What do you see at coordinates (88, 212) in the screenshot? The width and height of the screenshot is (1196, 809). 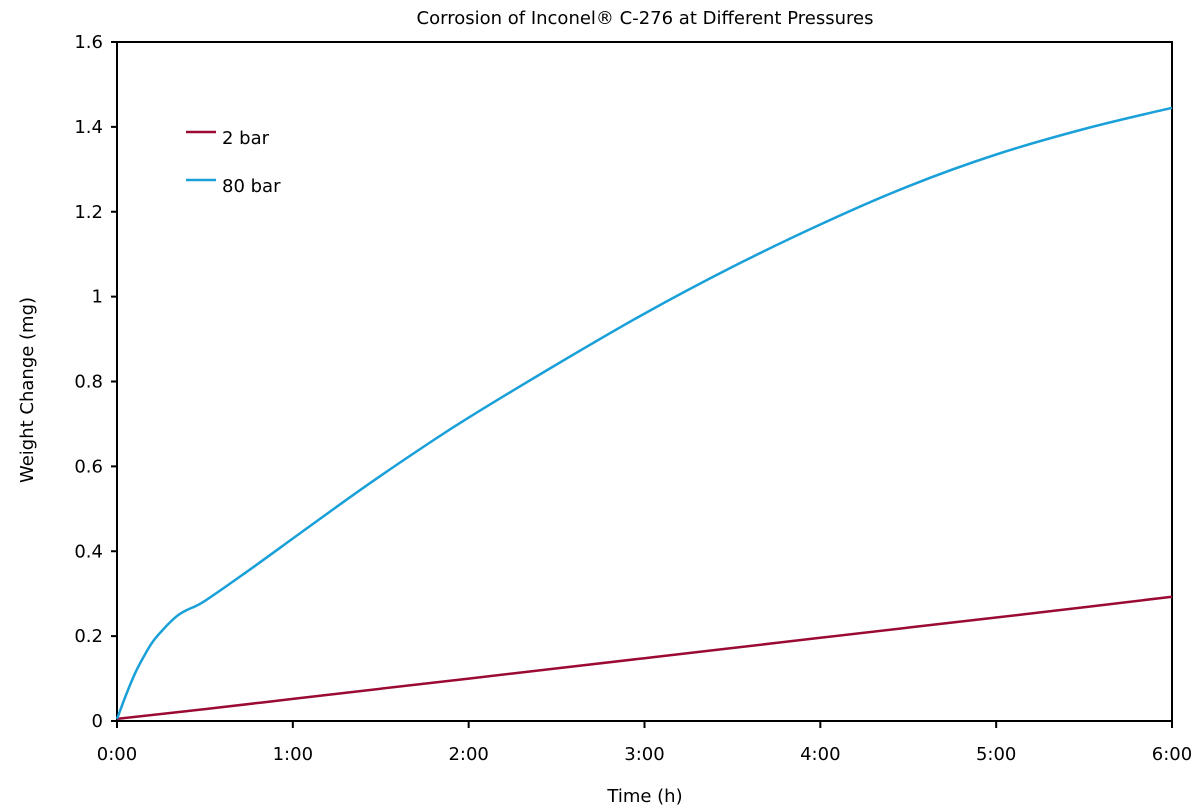 I see `y-tick-label: 1.2` at bounding box center [88, 212].